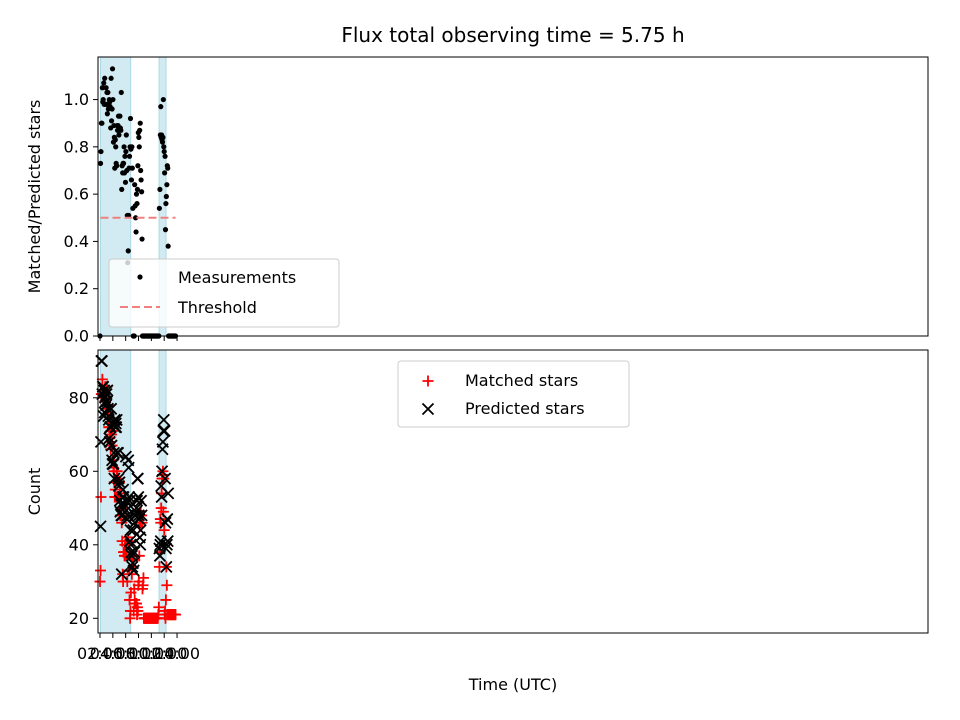 This screenshot has height=720, width=960. I want to click on top-y-tick-label: 1.0, so click(76, 99).